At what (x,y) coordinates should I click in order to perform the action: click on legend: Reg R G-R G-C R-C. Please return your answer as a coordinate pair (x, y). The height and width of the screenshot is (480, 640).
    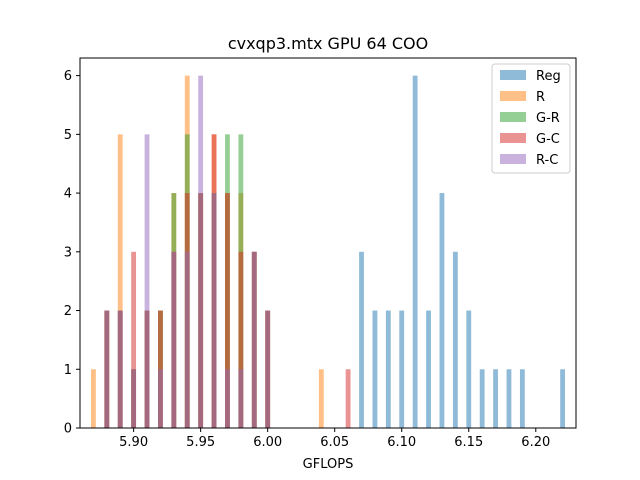
    Looking at the image, I should click on (531, 118).